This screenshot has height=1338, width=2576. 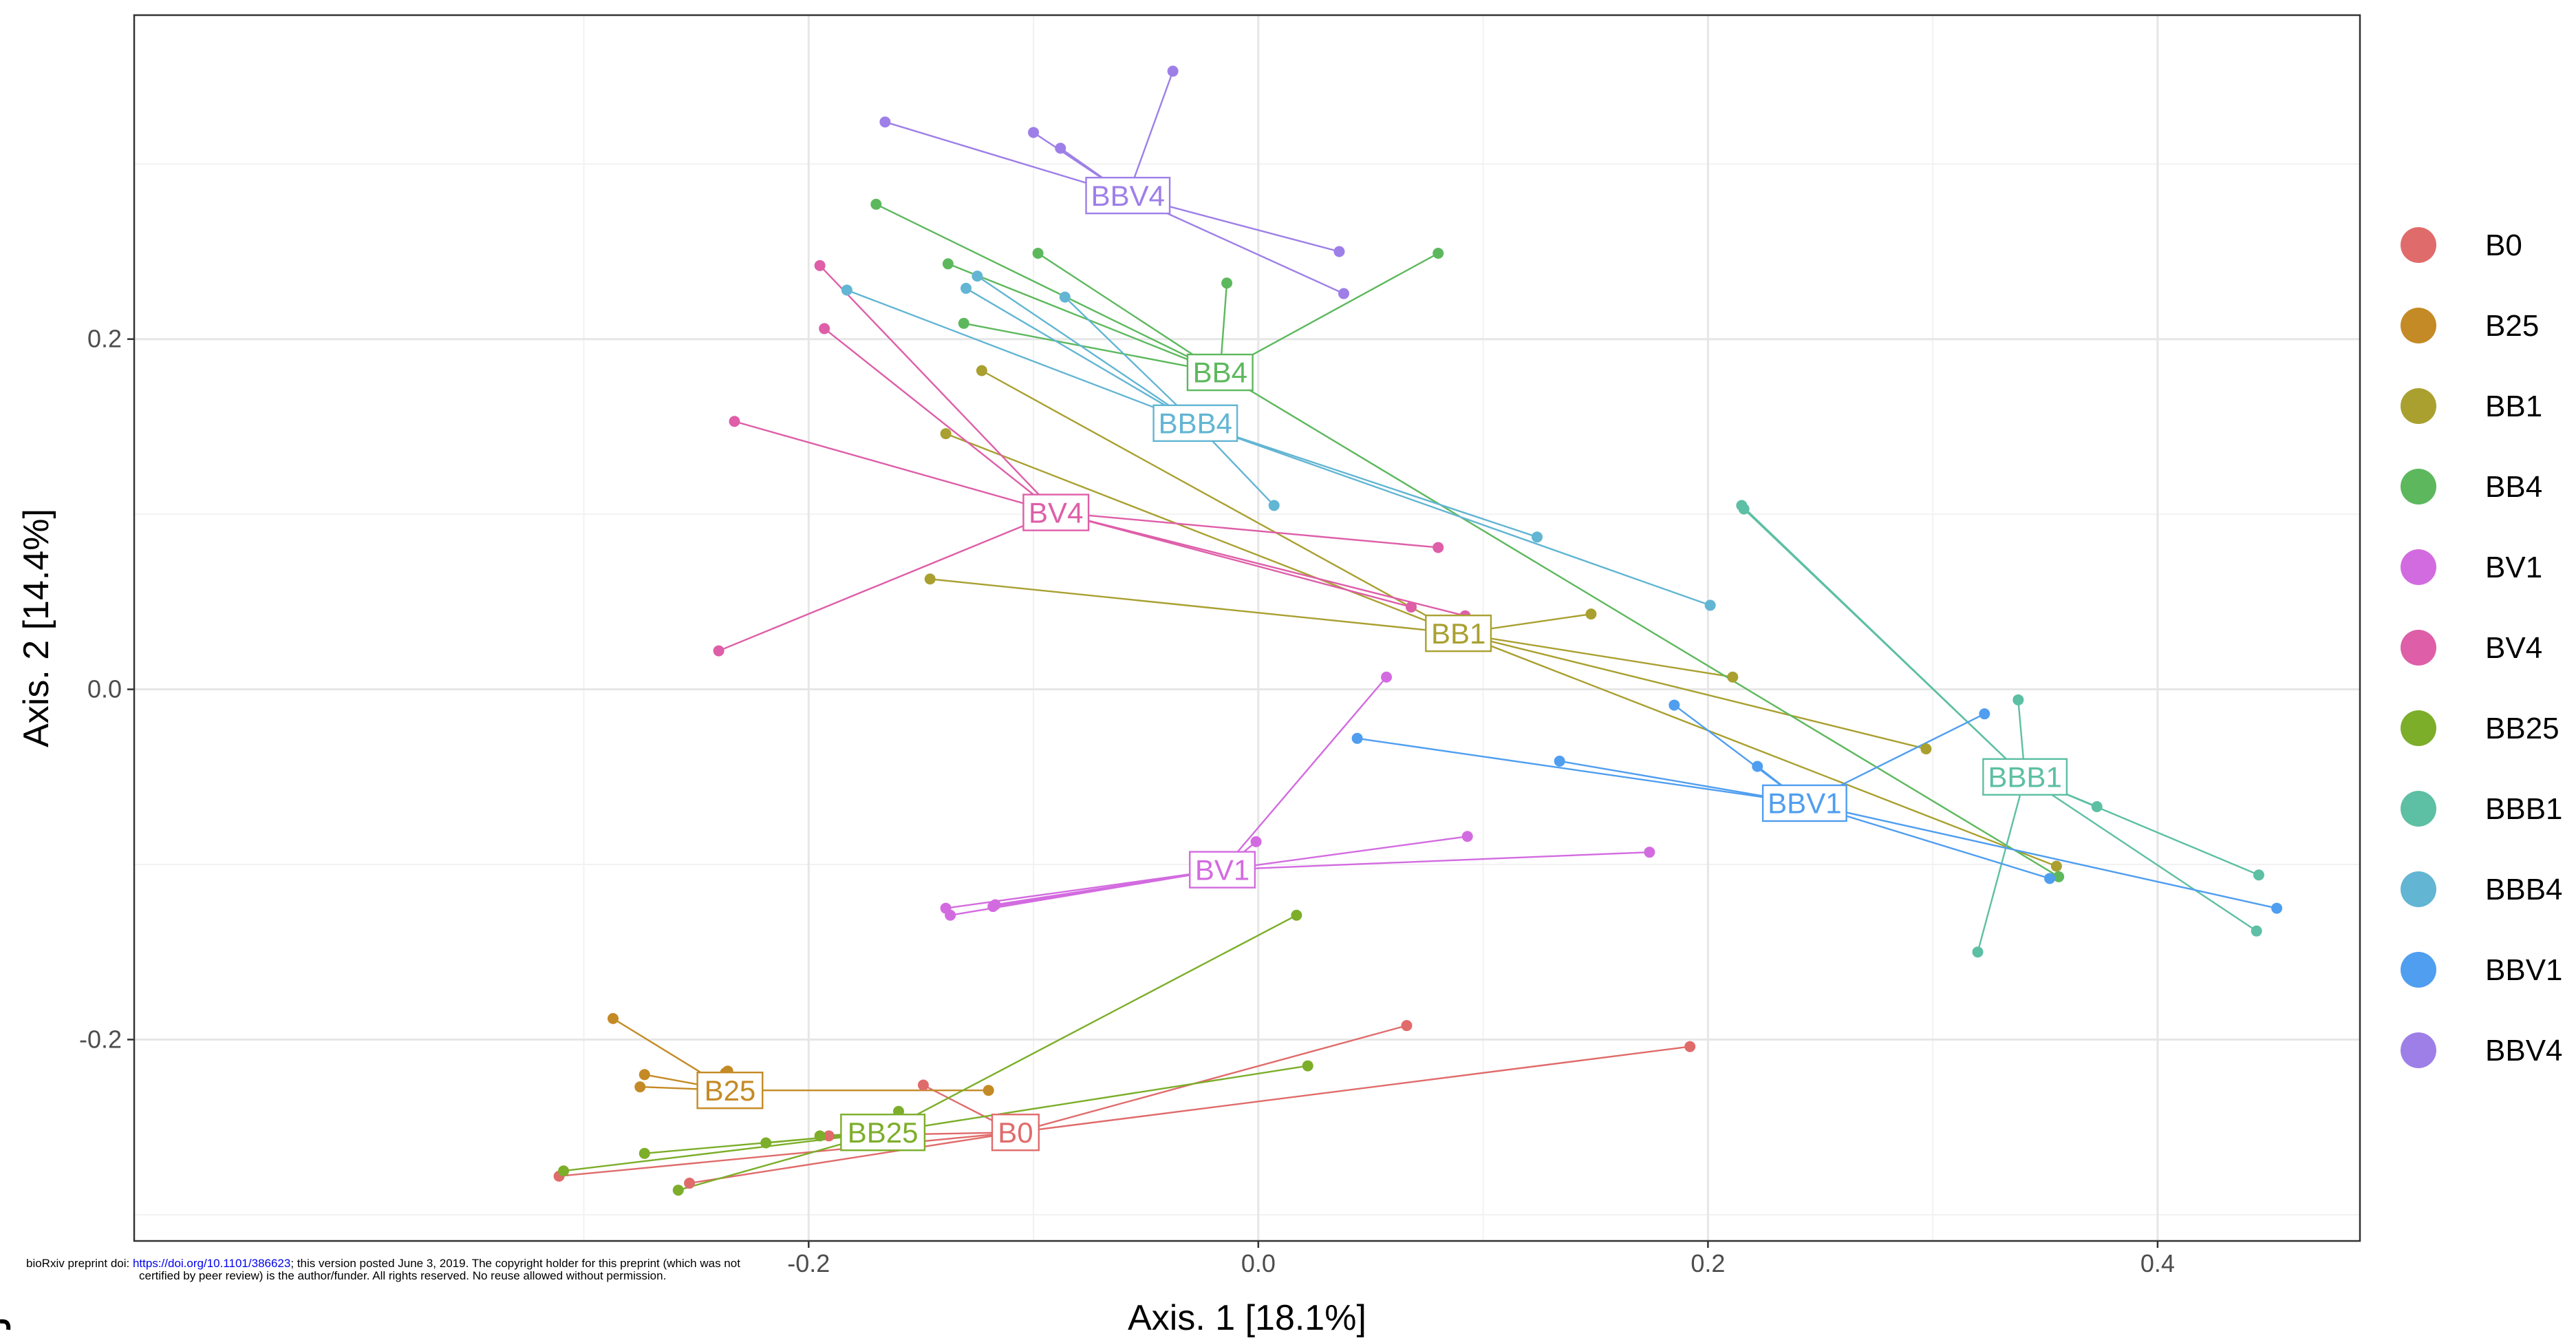 I want to click on legend-label-bbb4: BBB4, so click(x=2524, y=889).